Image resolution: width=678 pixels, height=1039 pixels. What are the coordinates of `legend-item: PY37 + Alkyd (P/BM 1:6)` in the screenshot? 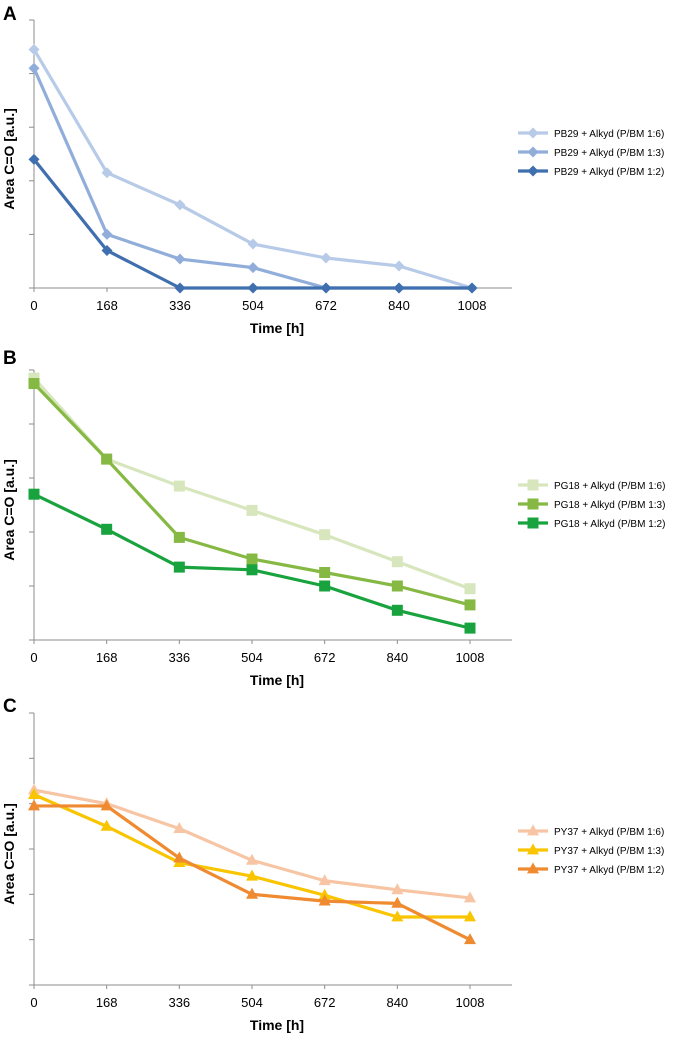 It's located at (591, 831).